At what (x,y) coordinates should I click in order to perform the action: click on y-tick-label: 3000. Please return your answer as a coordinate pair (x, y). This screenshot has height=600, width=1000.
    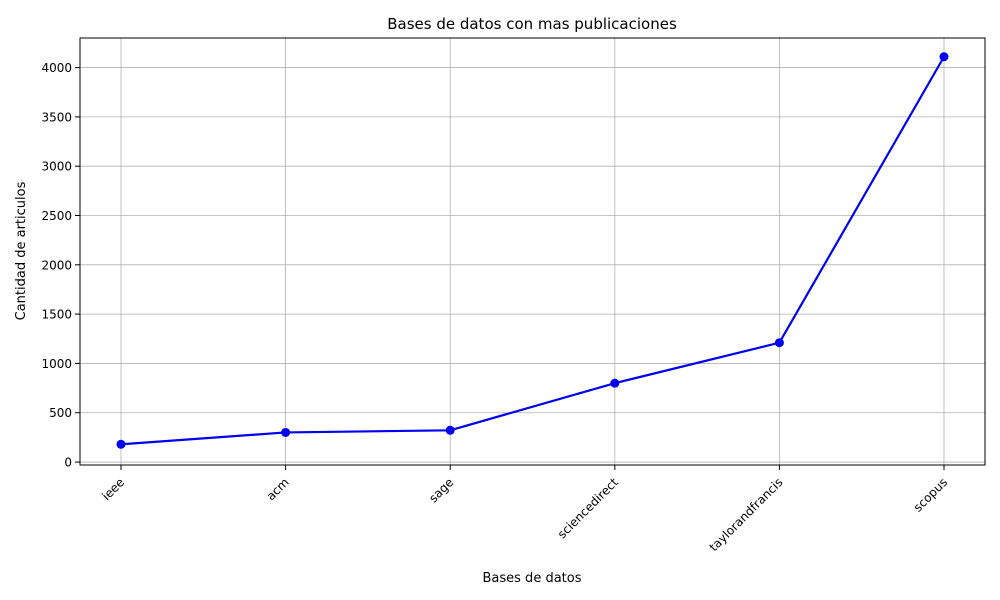
    Looking at the image, I should click on (56, 167).